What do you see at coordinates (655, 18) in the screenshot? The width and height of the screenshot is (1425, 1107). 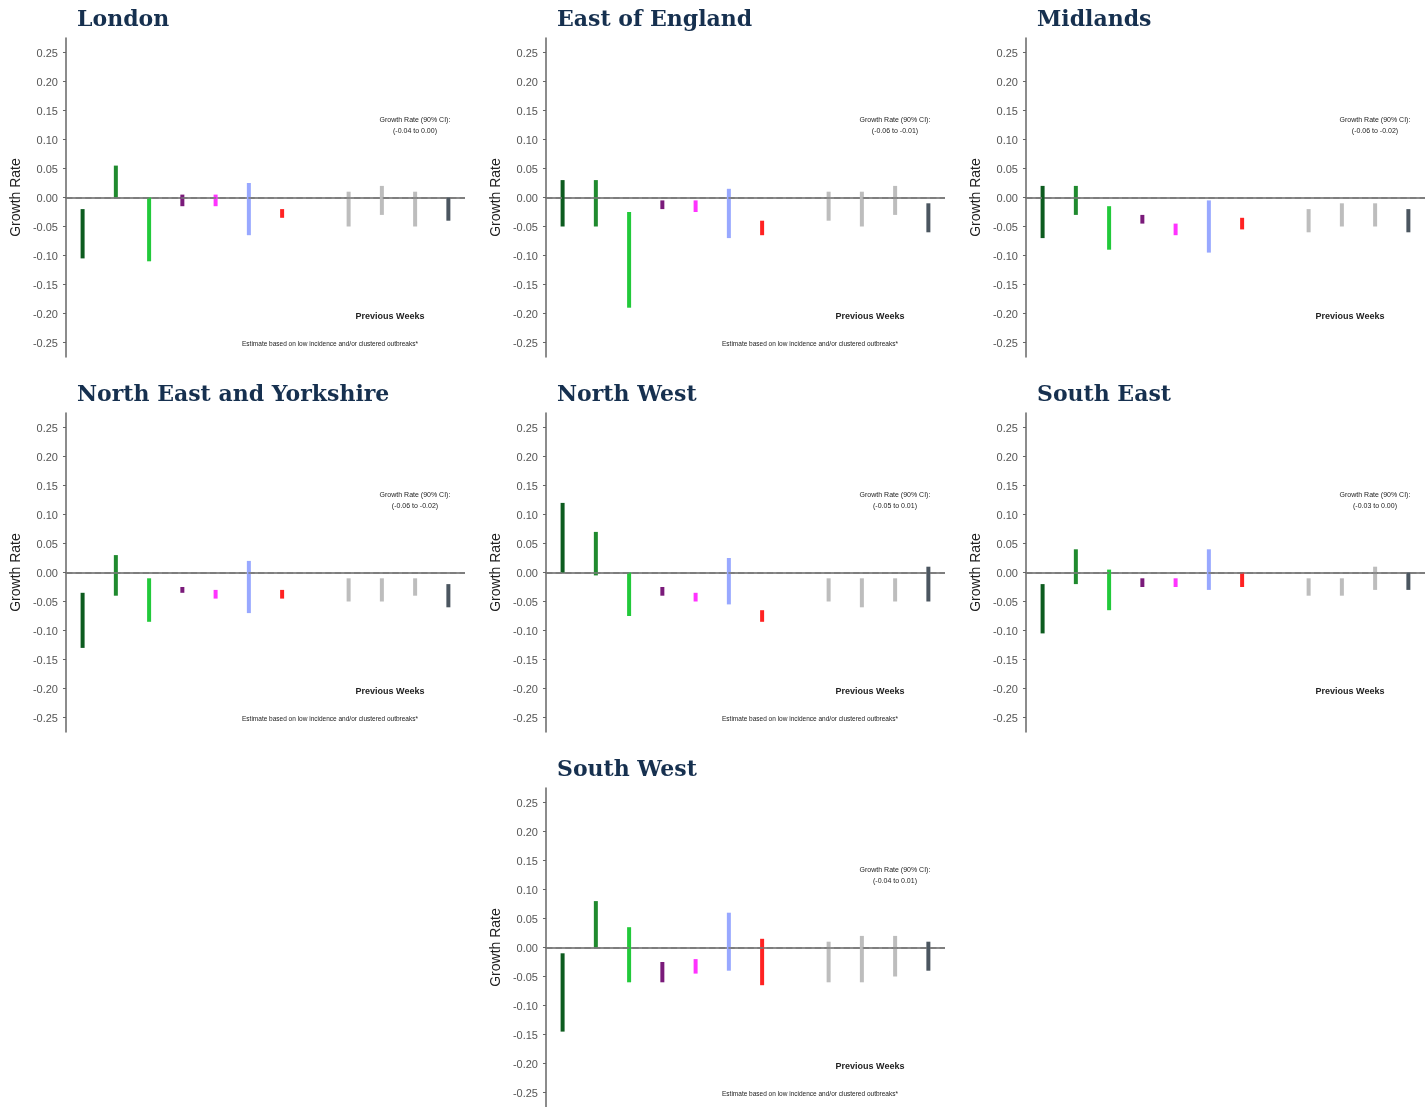 I see `chart-title: East of England` at bounding box center [655, 18].